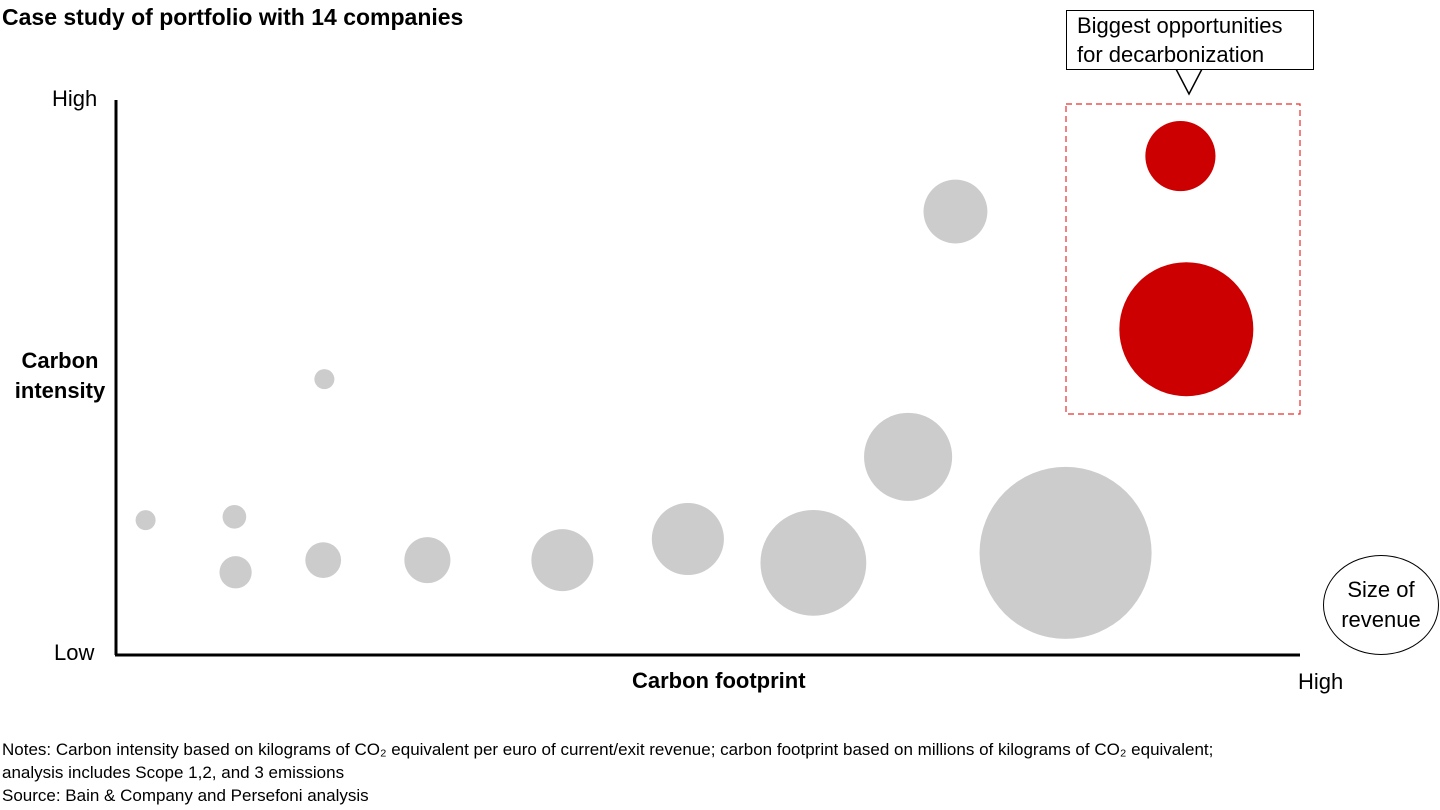 The height and width of the screenshot is (810, 1440). Describe the element at coordinates (1180, 25) in the screenshot. I see `callout-line: Biggest opportunities` at that location.